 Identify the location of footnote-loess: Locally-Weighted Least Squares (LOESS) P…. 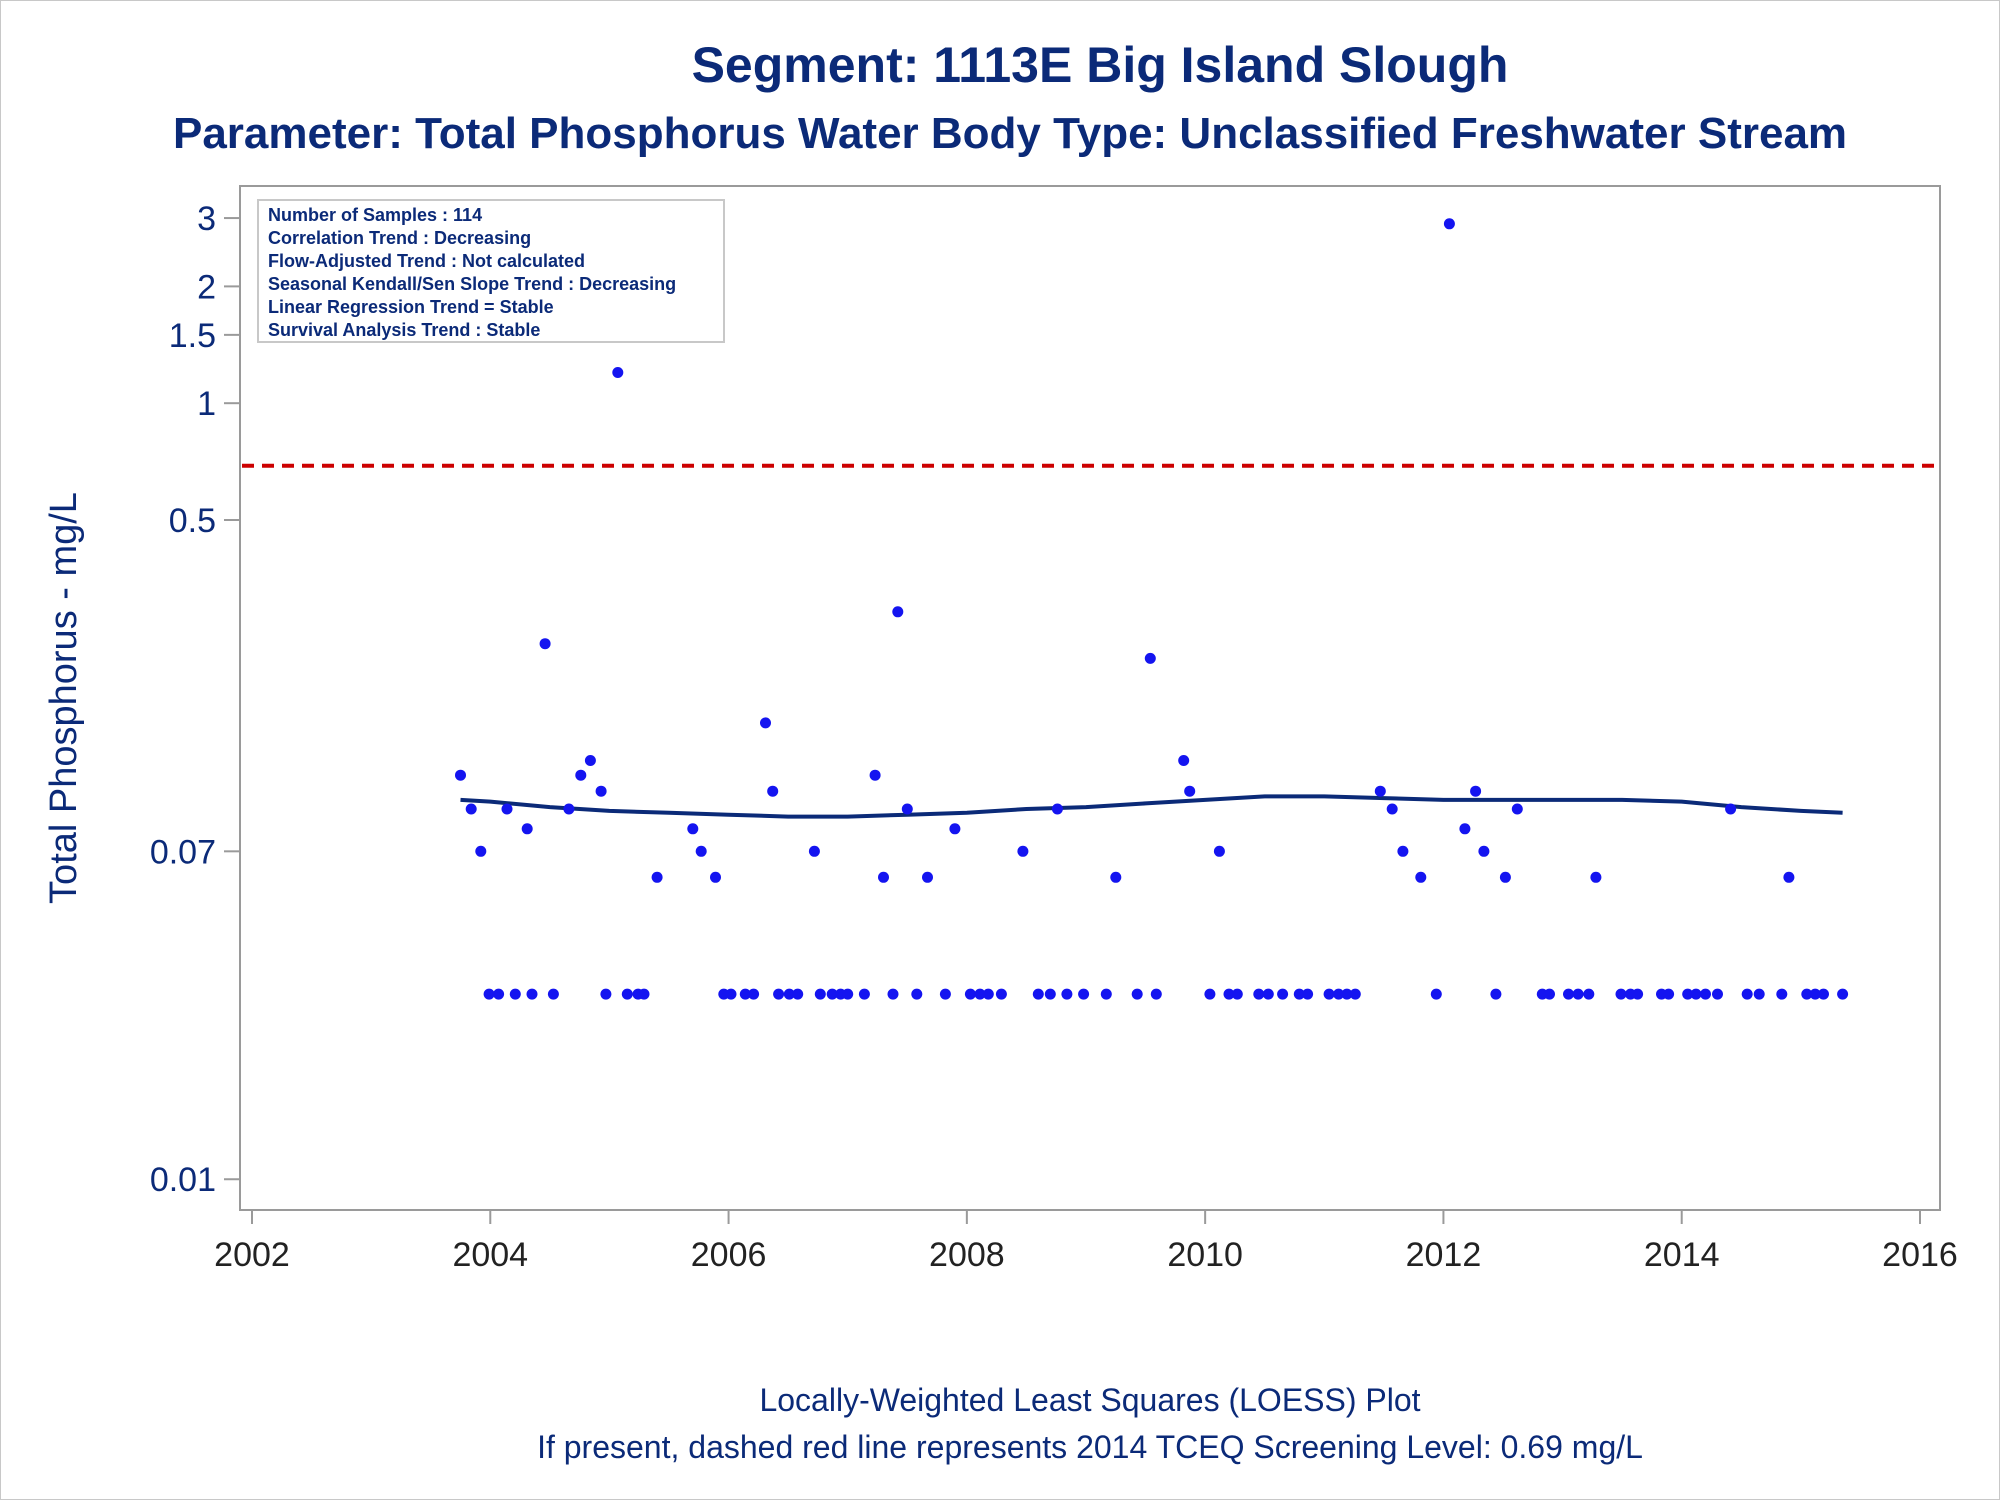
(1089, 1400).